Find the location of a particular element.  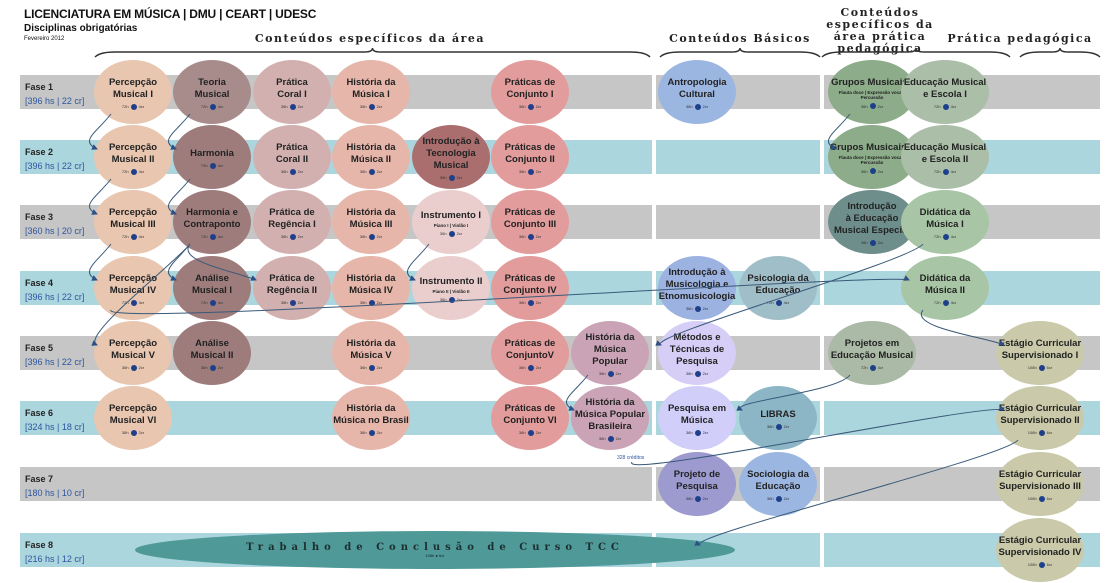

course-node: História da Música V 36h 2cr is located at coordinates (371, 353).